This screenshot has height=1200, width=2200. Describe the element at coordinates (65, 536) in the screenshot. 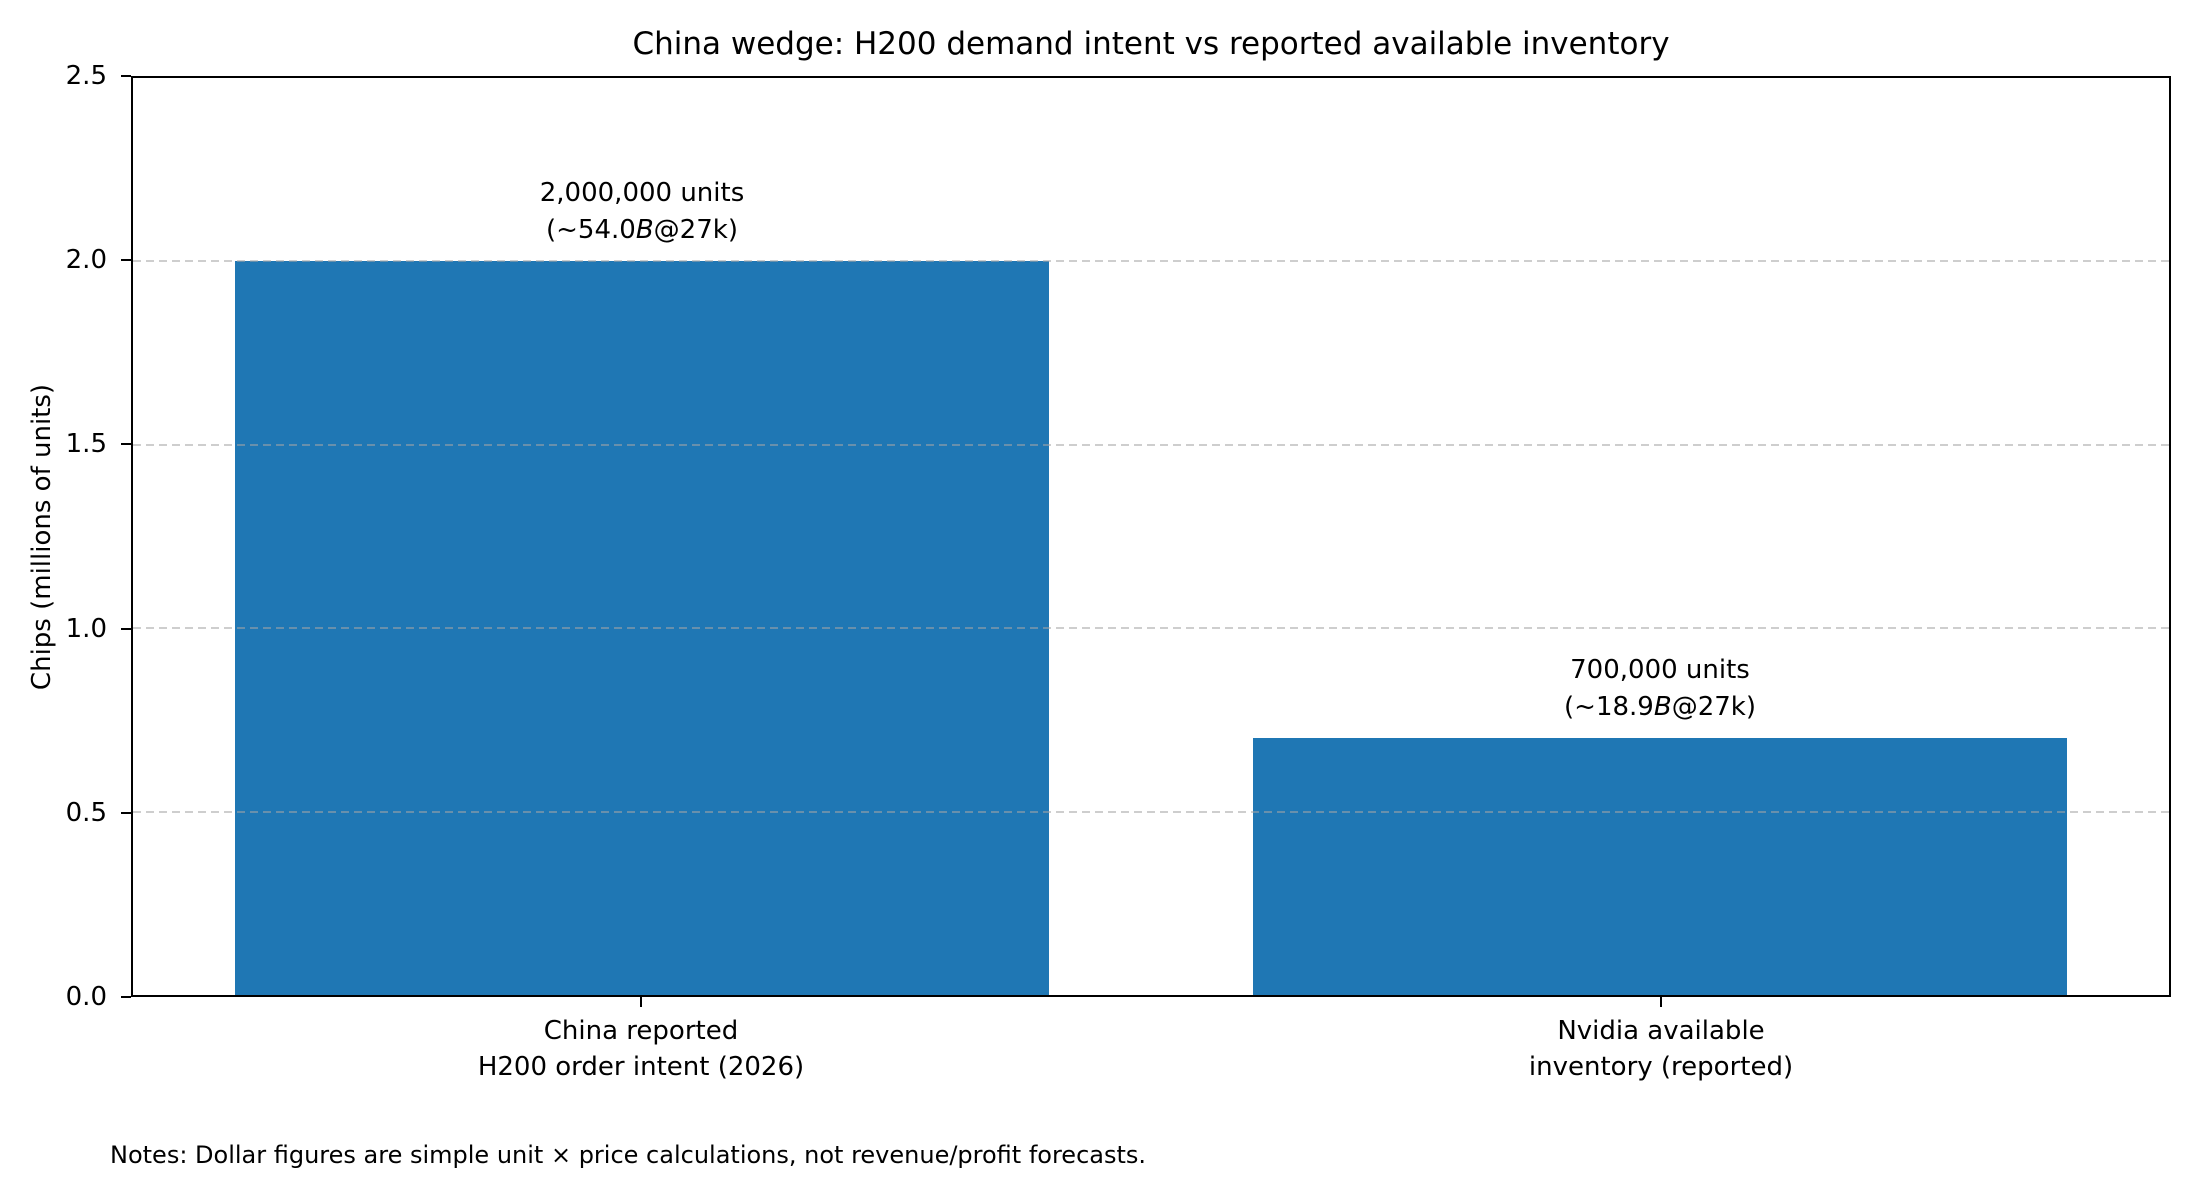

I see `y-axis: 0.0 0.5 1.0 1.5 2.0 2.5` at that location.